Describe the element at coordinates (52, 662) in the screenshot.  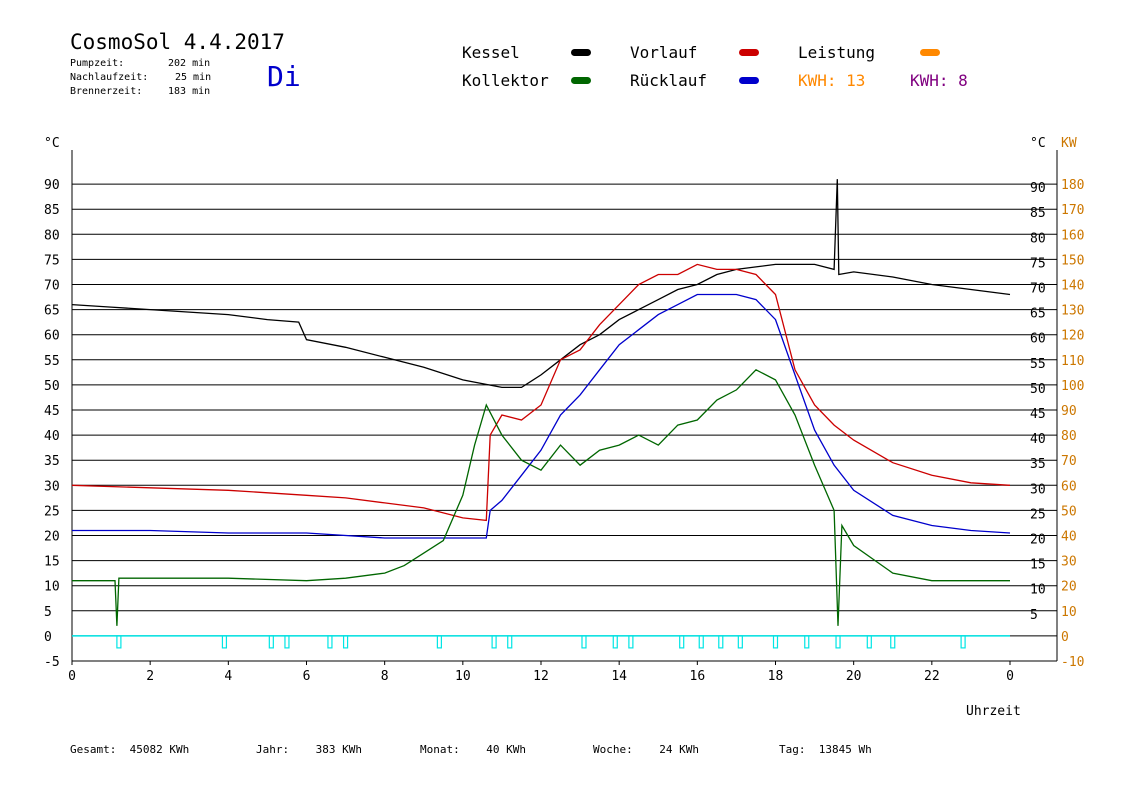
I see `y-tick-label-left: -5` at that location.